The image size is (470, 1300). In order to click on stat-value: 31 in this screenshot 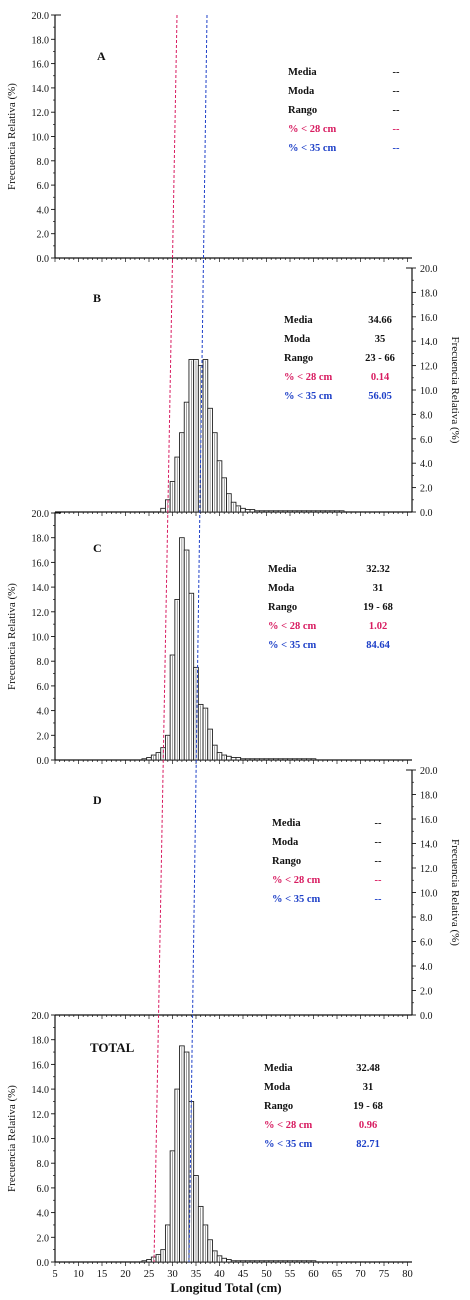, I will do `click(368, 1087)`.